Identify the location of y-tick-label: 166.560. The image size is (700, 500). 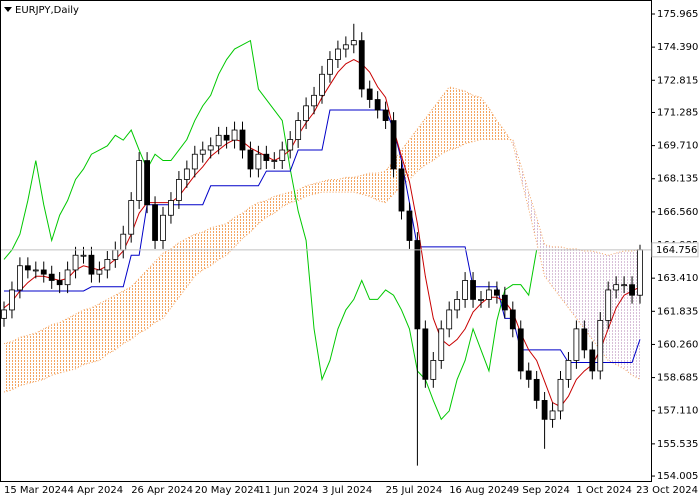
(677, 212).